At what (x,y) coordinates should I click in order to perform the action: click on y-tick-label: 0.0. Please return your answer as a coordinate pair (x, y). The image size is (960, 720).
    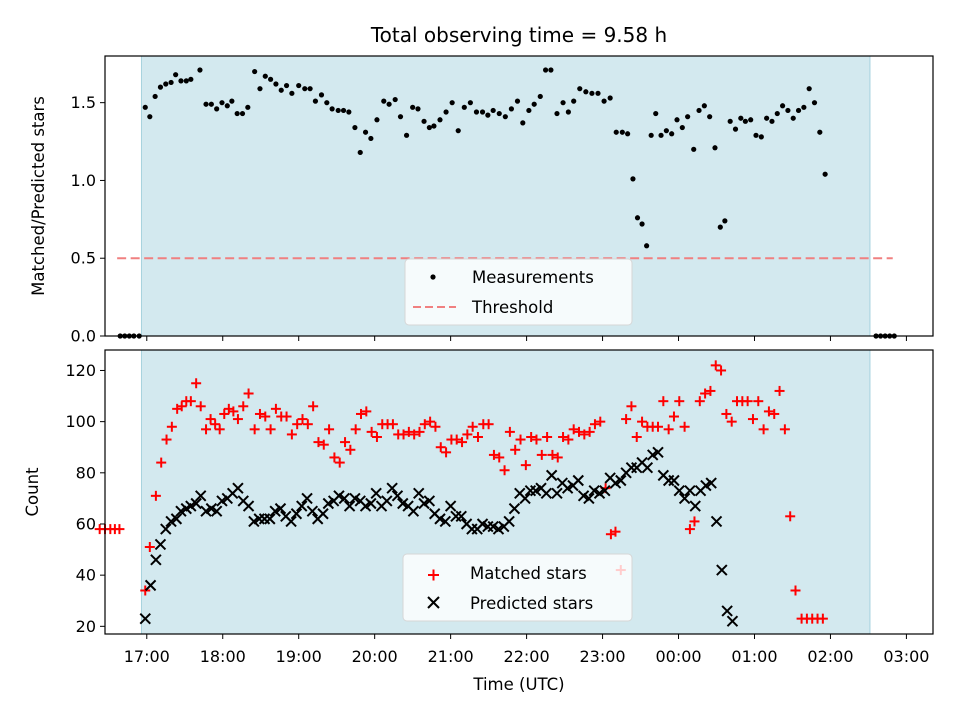
    Looking at the image, I should click on (83, 336).